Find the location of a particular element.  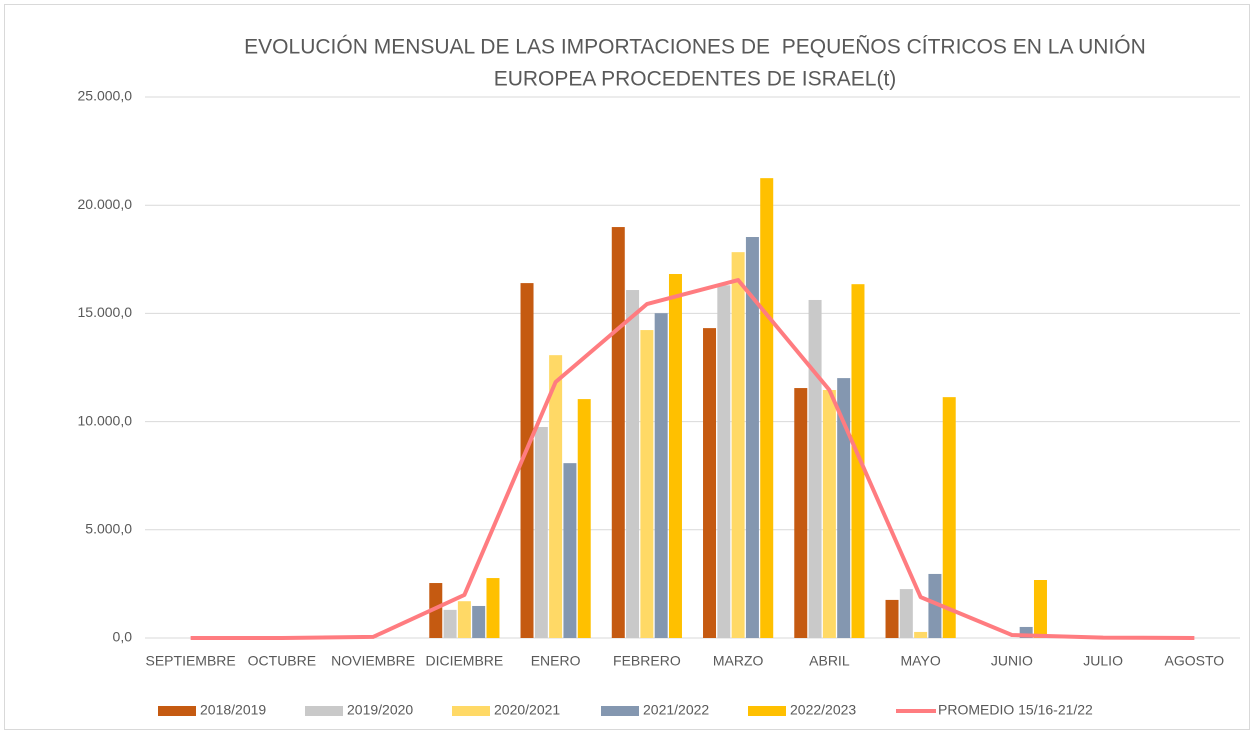

x-tick-label: DICIEMBRE is located at coordinates (464, 661).